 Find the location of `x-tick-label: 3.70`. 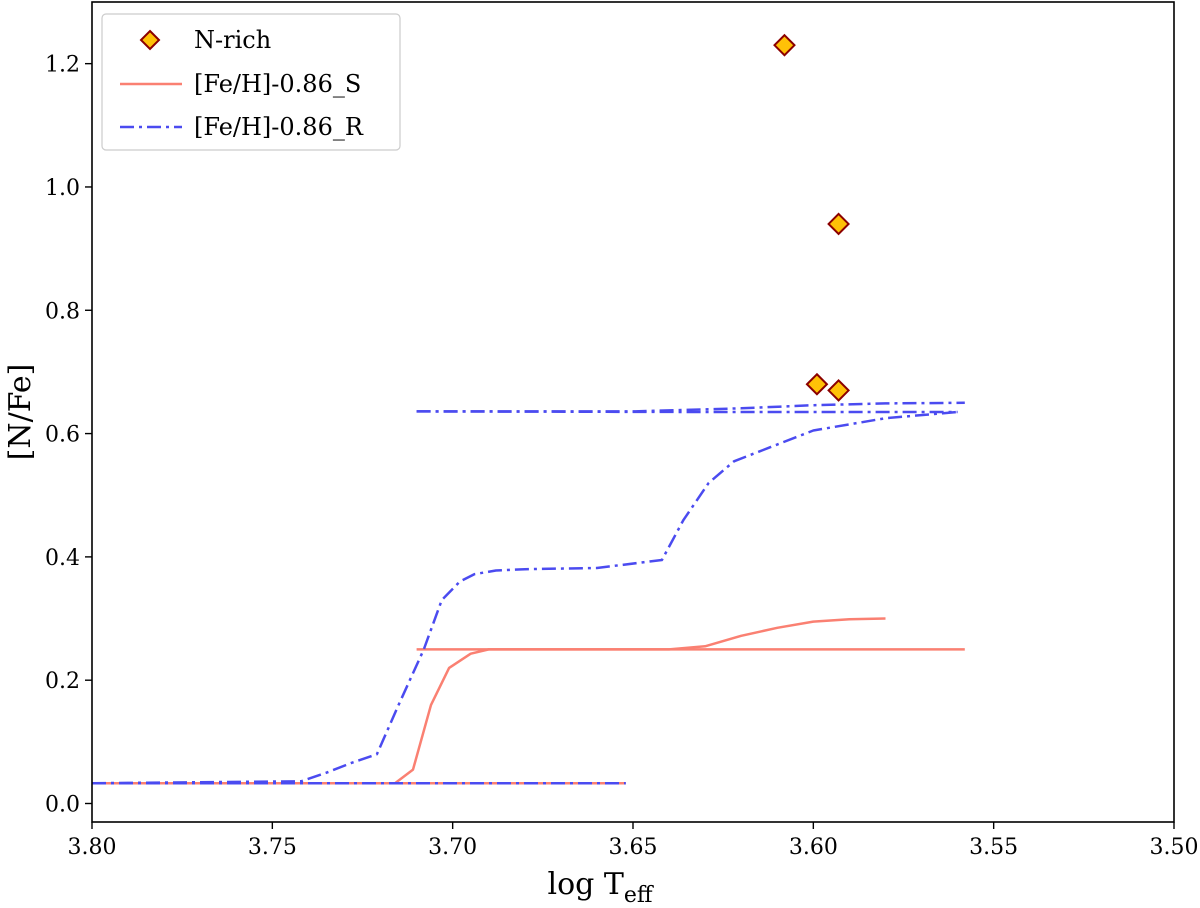

x-tick-label: 3.70 is located at coordinates (452, 847).